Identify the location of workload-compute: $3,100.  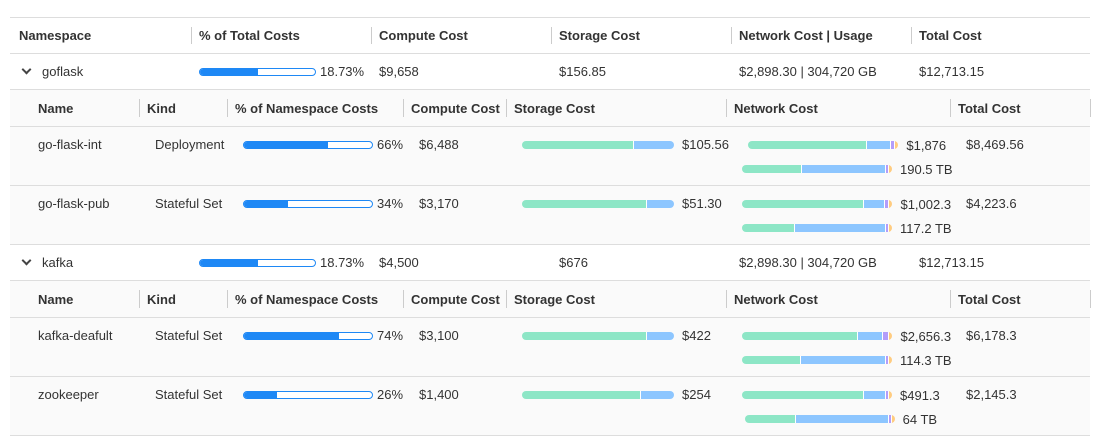
(439, 335).